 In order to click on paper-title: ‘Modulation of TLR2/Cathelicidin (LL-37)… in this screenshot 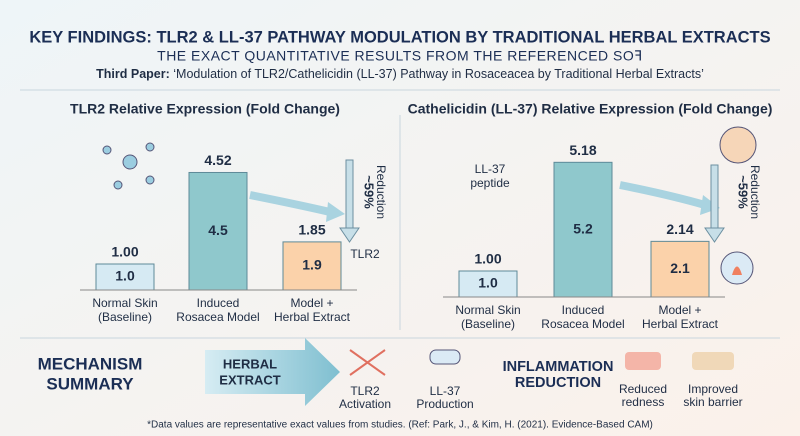, I will do `click(438, 74)`.